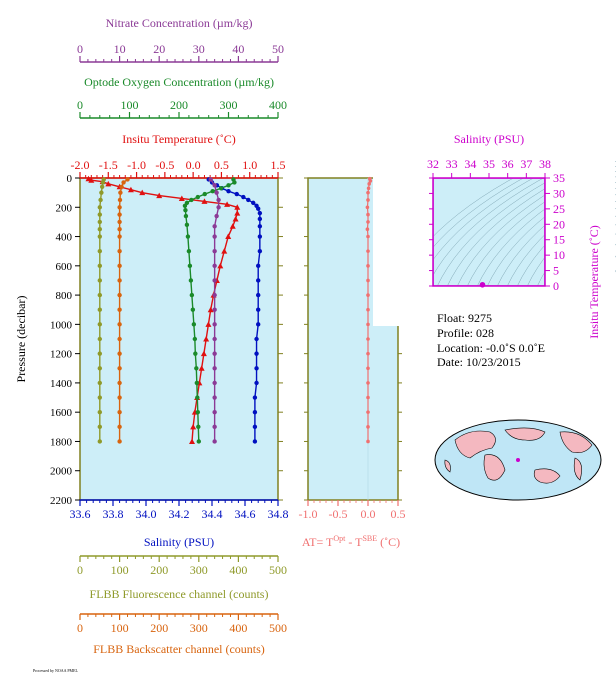 The image size is (616, 689). I want to click on ts-y-tick-label: 15, so click(559, 240).